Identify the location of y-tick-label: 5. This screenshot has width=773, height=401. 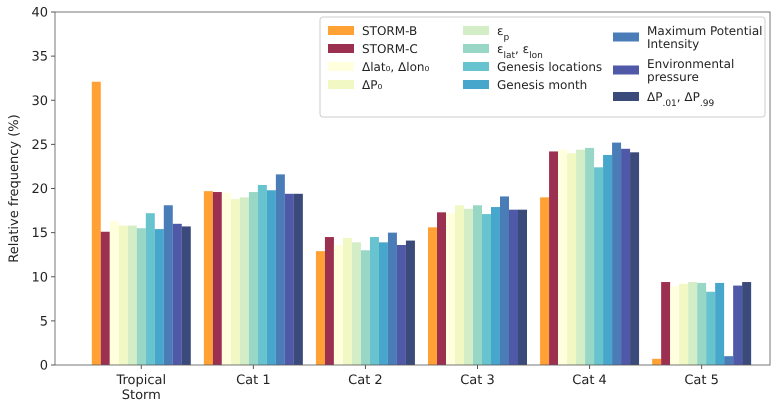
(44, 322).